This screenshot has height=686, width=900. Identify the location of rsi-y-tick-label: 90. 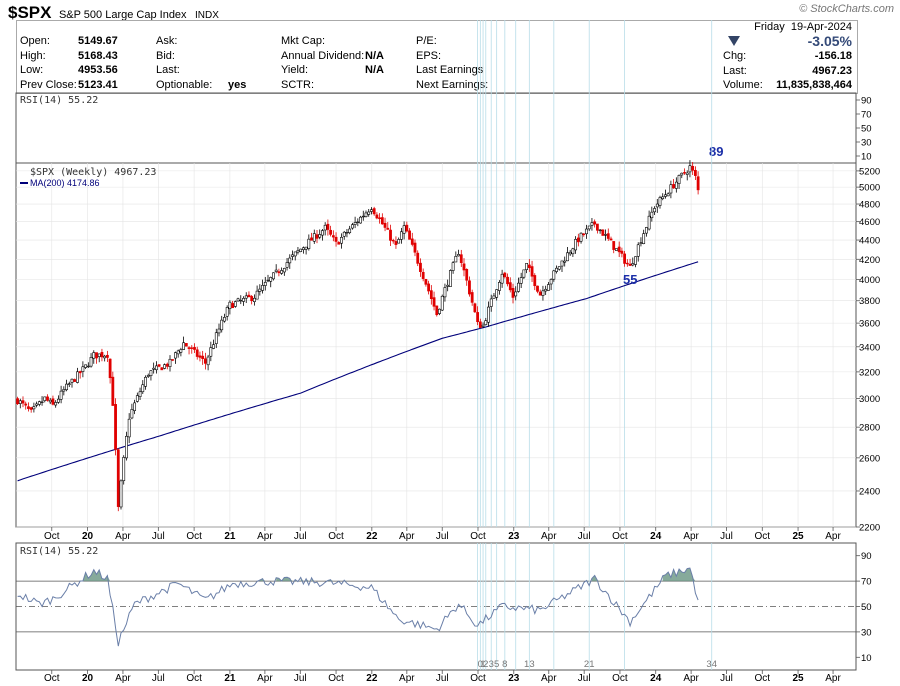
(866, 556).